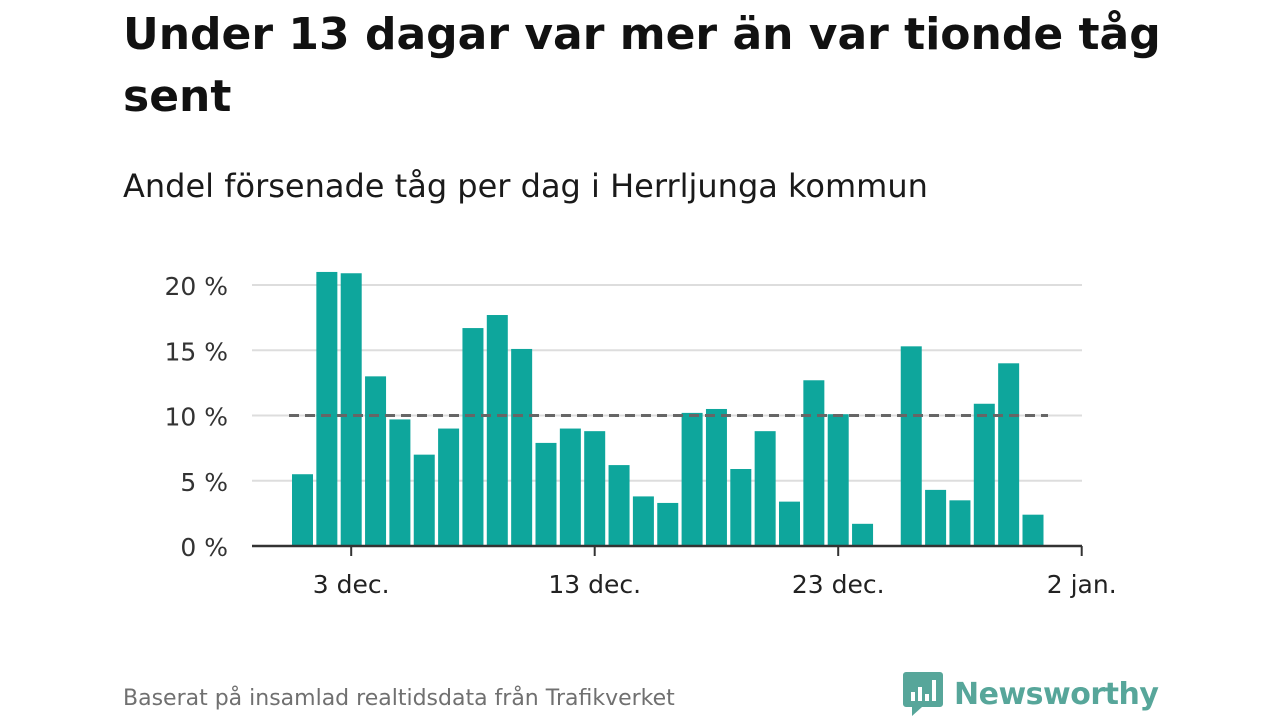 This screenshot has height=720, width=1280. What do you see at coordinates (715, 584) in the screenshot?
I see `x-axis-labels: 3 dec. 13 dec. 23 dec. 2 jan.` at bounding box center [715, 584].